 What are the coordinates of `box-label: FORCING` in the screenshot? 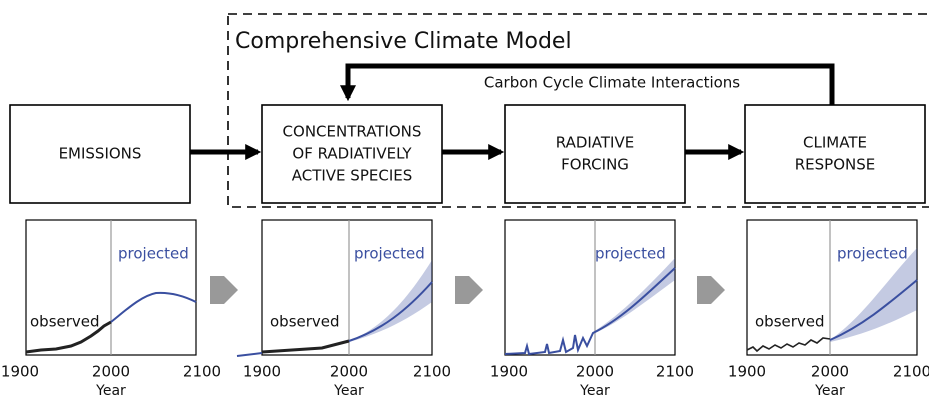 It's located at (595, 165).